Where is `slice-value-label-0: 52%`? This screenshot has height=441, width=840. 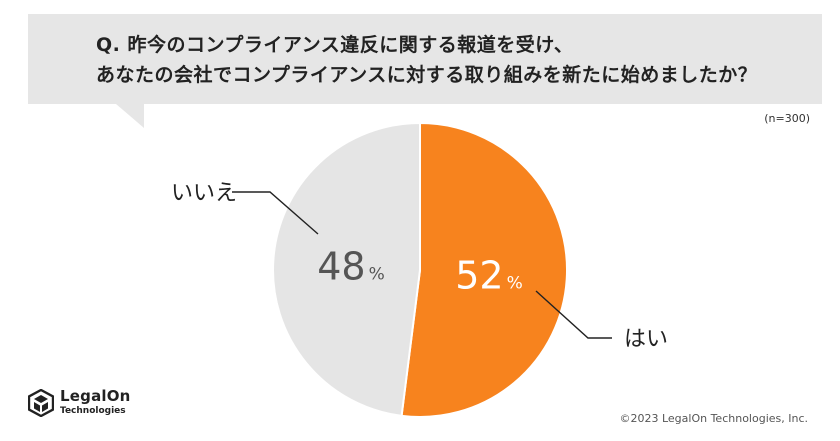
slice-value-label-0: 52% is located at coordinates (489, 275).